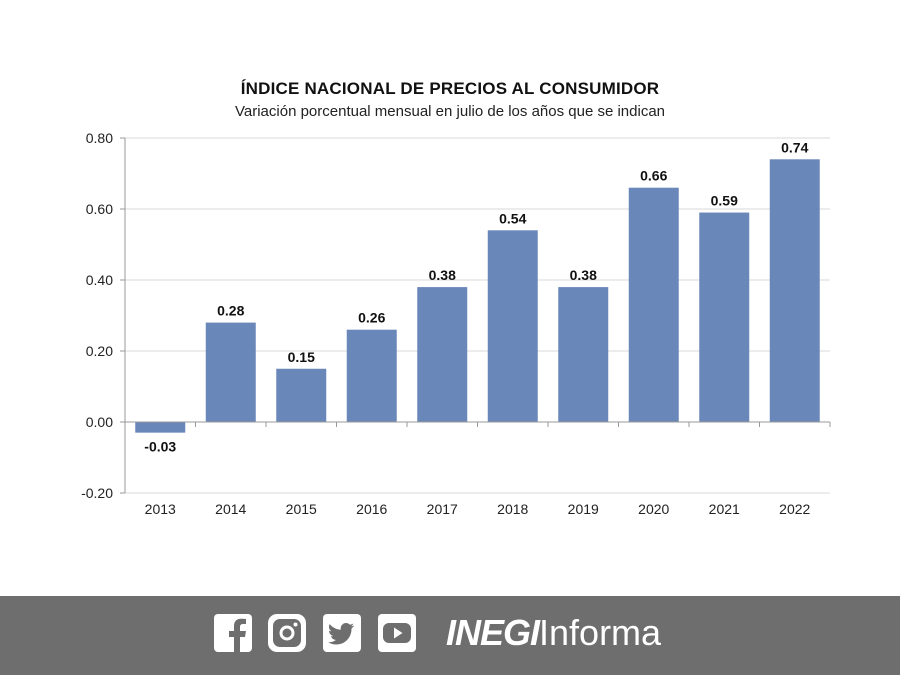 Image resolution: width=900 pixels, height=675 pixels. What do you see at coordinates (653, 176) in the screenshot?
I see `data-label: 0.66` at bounding box center [653, 176].